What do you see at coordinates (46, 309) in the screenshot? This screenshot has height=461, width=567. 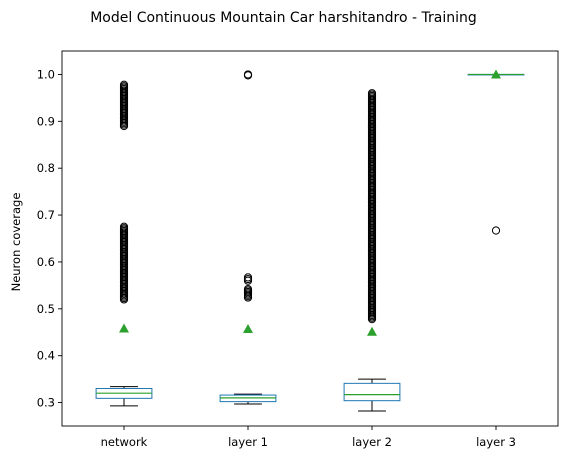 I see `y-tick-label: 0.5` at bounding box center [46, 309].